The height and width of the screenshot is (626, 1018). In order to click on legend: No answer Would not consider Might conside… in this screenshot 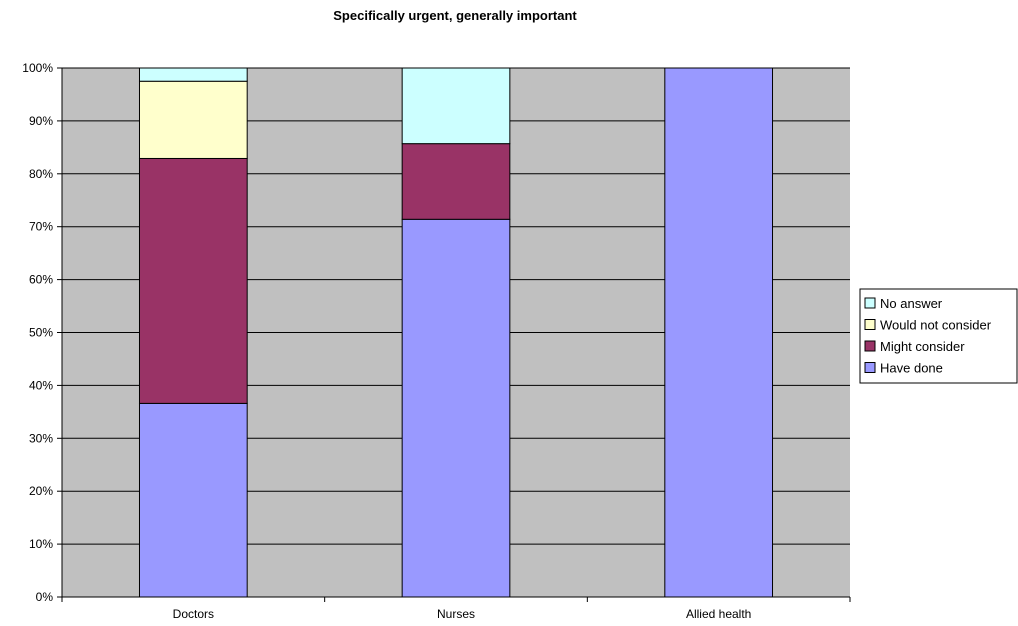, I will do `click(938, 336)`.